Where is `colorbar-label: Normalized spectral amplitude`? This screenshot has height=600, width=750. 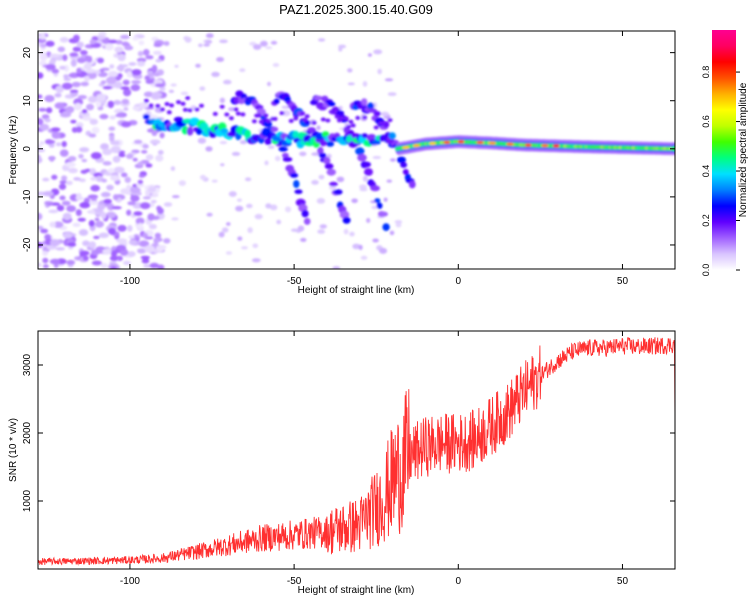
colorbar-label: Normalized spectral amplitude is located at coordinates (743, 149).